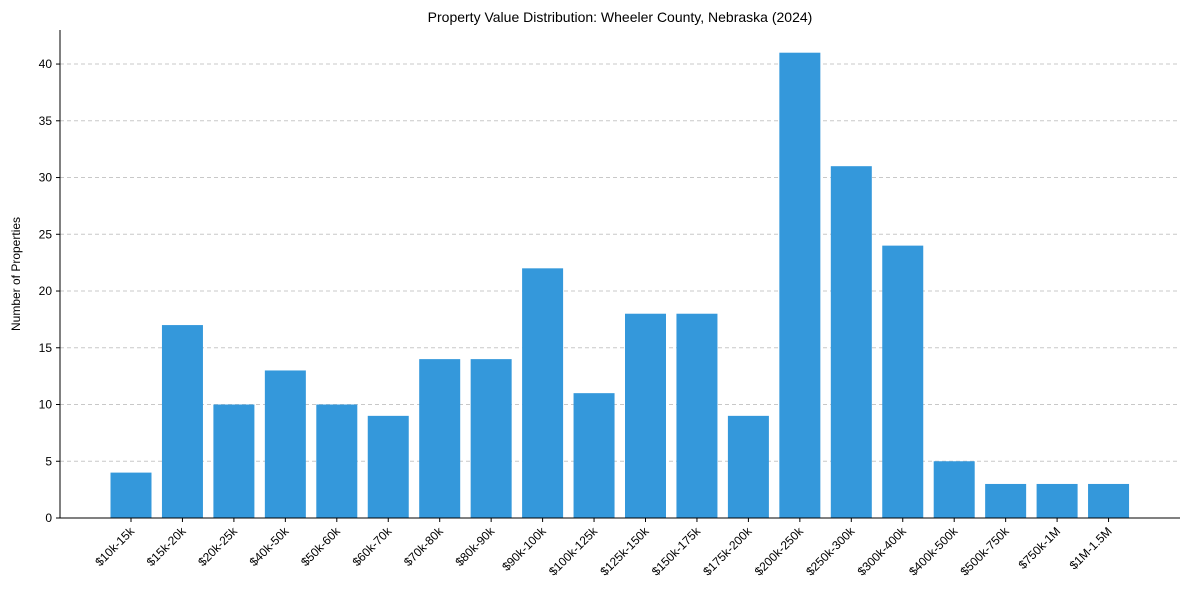 This screenshot has width=1189, height=590. I want to click on x-tick-label-0: $10k-15k, so click(115, 547).